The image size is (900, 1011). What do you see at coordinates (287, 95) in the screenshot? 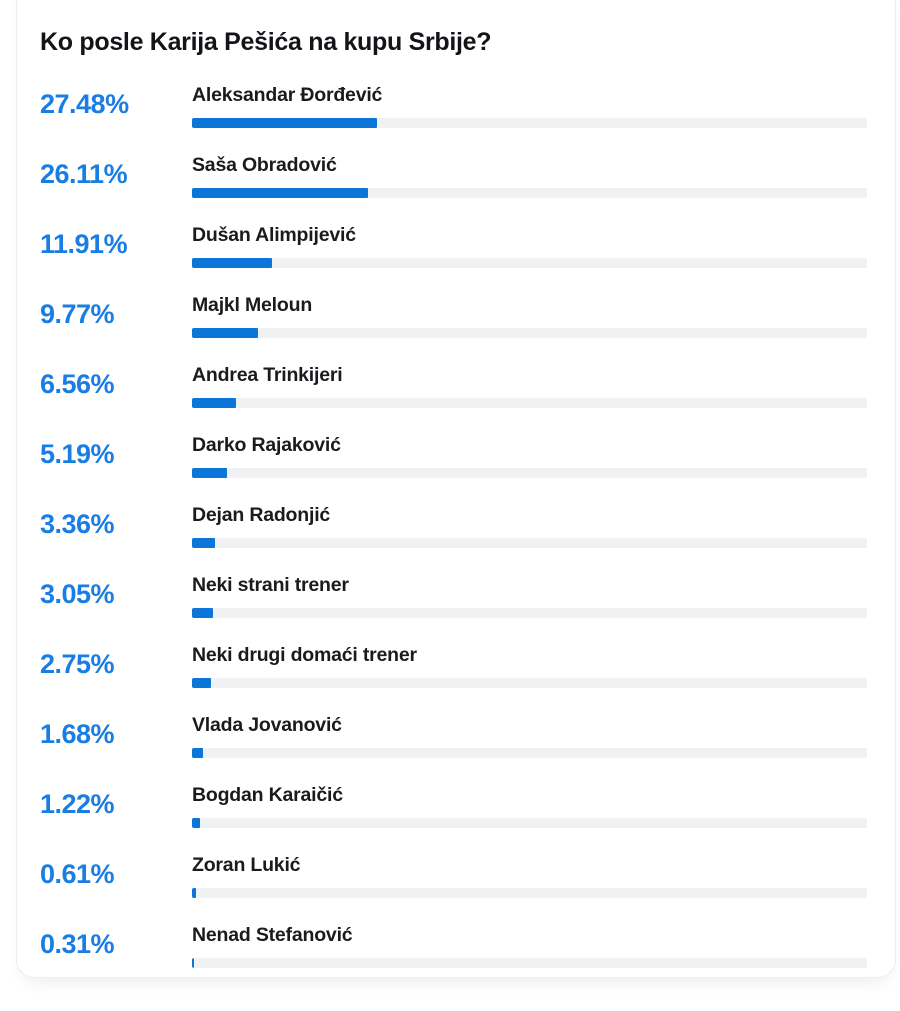
I see `option-label: Aleksandar Đorđević` at bounding box center [287, 95].